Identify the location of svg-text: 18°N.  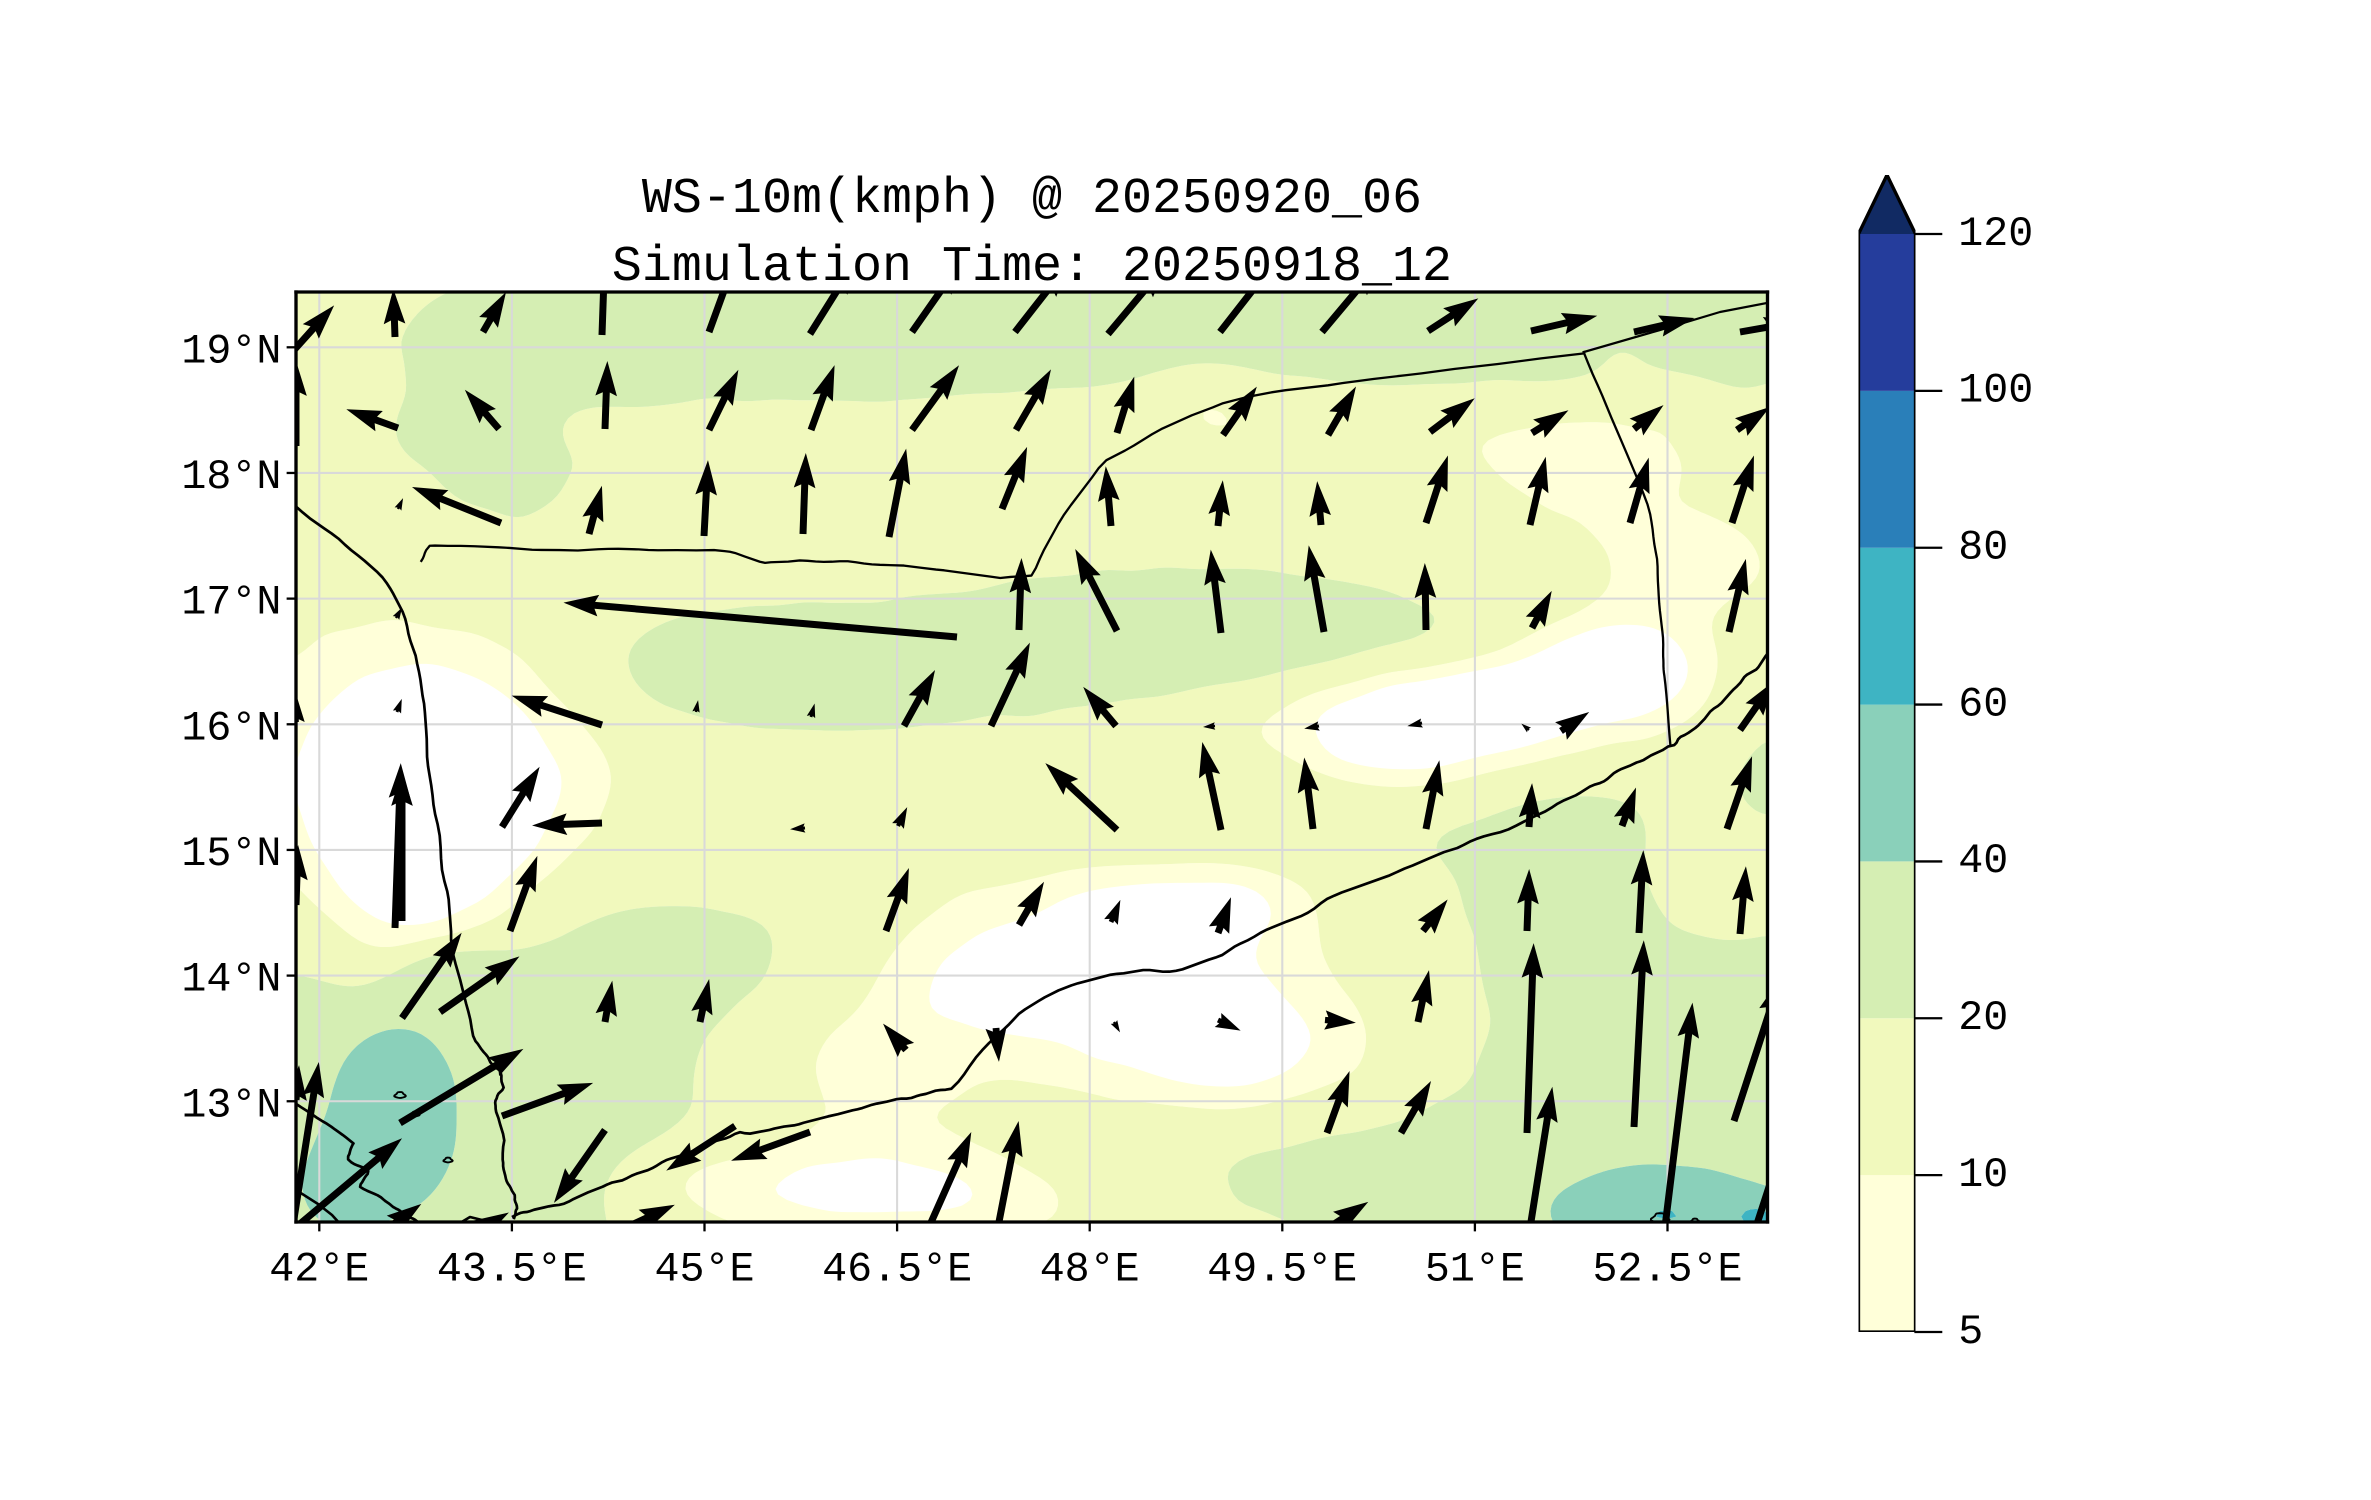
(231, 477).